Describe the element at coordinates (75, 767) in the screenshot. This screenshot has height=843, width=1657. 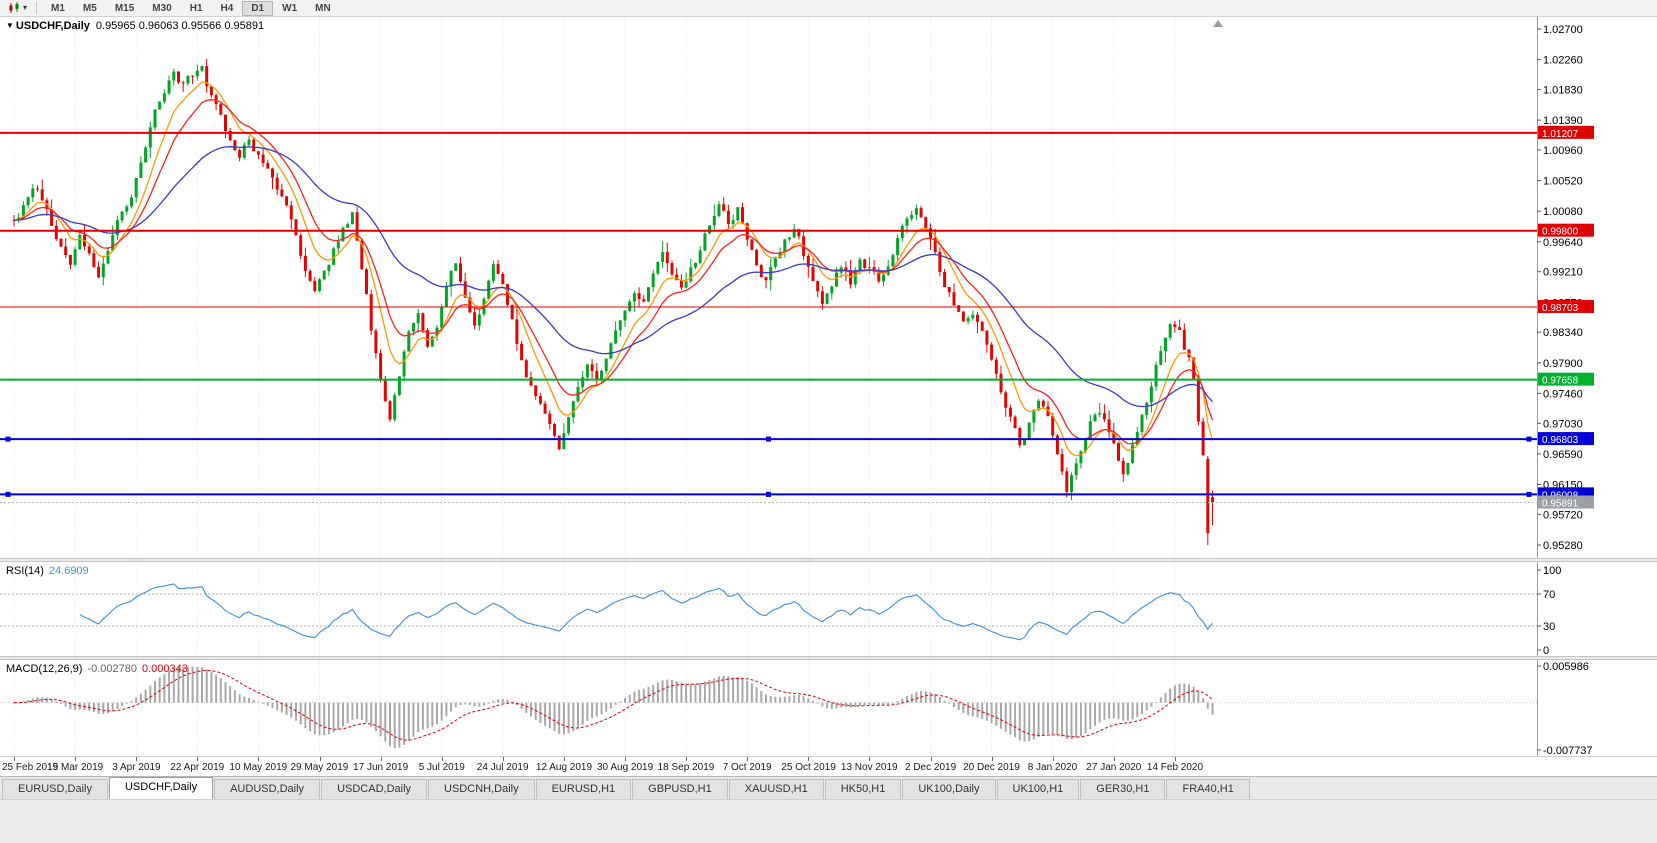
I see `time-tick-label: 15 Mar 2019` at that location.